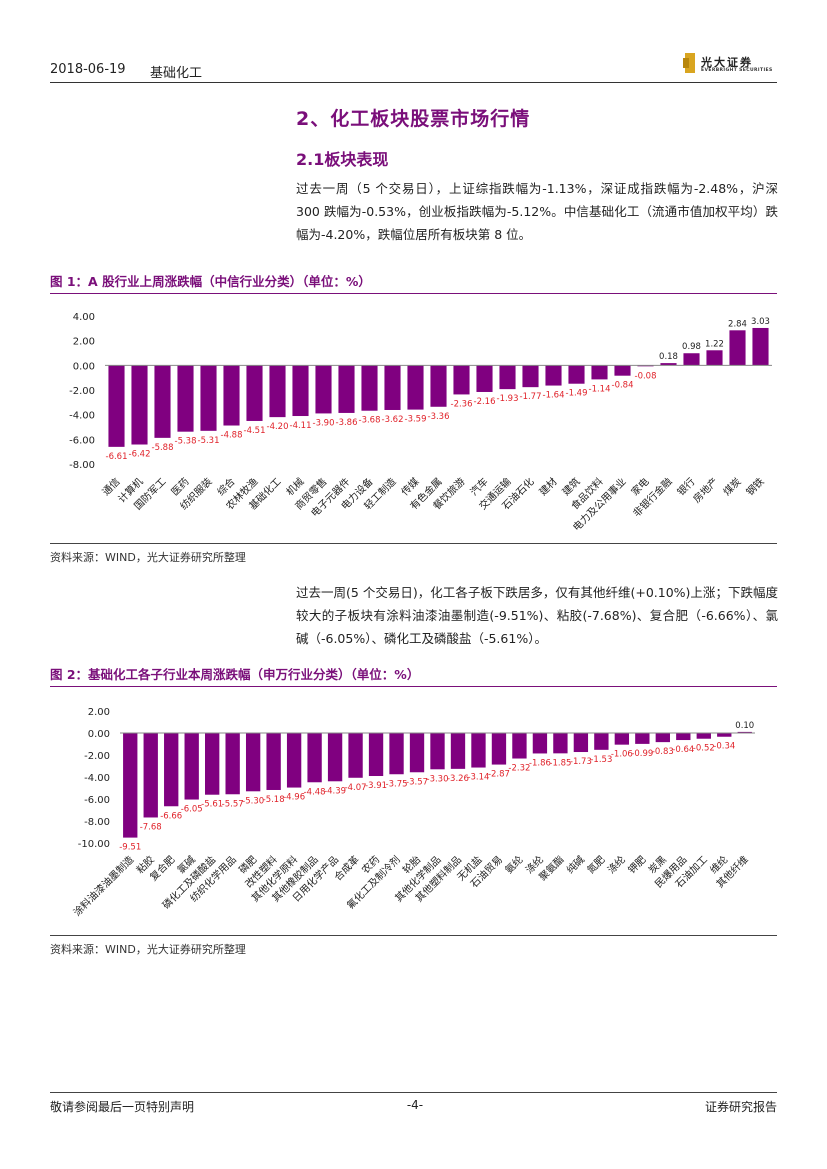 The height and width of the screenshot is (1169, 827). Describe the element at coordinates (413, 82) in the screenshot. I see `header-rule` at that location.